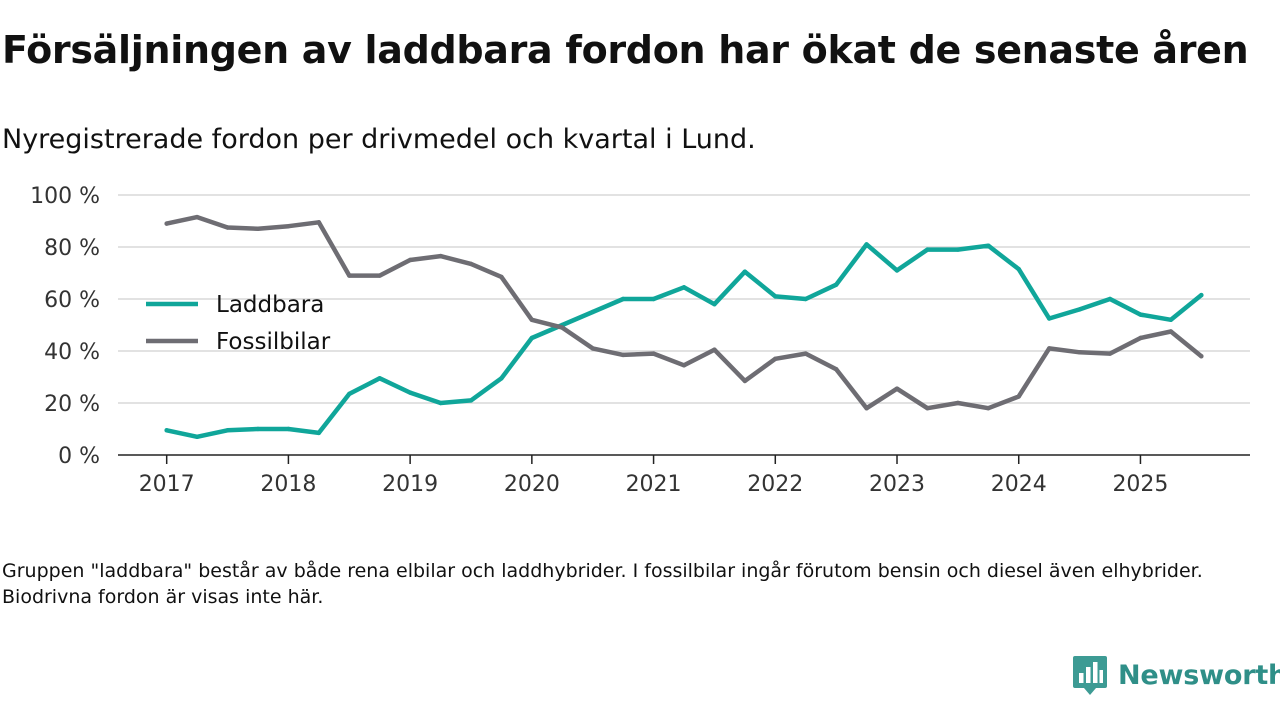 Image resolution: width=1280 pixels, height=720 pixels. What do you see at coordinates (288, 484) in the screenshot?
I see `x-tick-label: 2018` at bounding box center [288, 484].